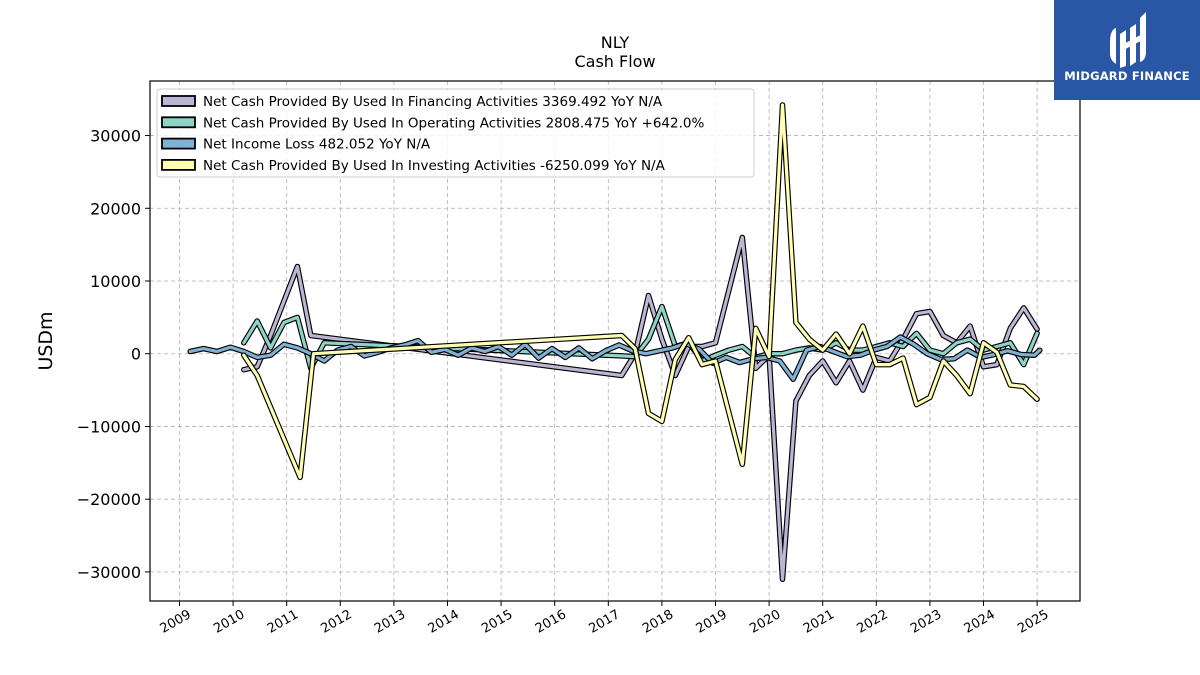 The height and width of the screenshot is (675, 1200). Describe the element at coordinates (1128, 40) in the screenshot. I see `logo-mark-icon` at that location.